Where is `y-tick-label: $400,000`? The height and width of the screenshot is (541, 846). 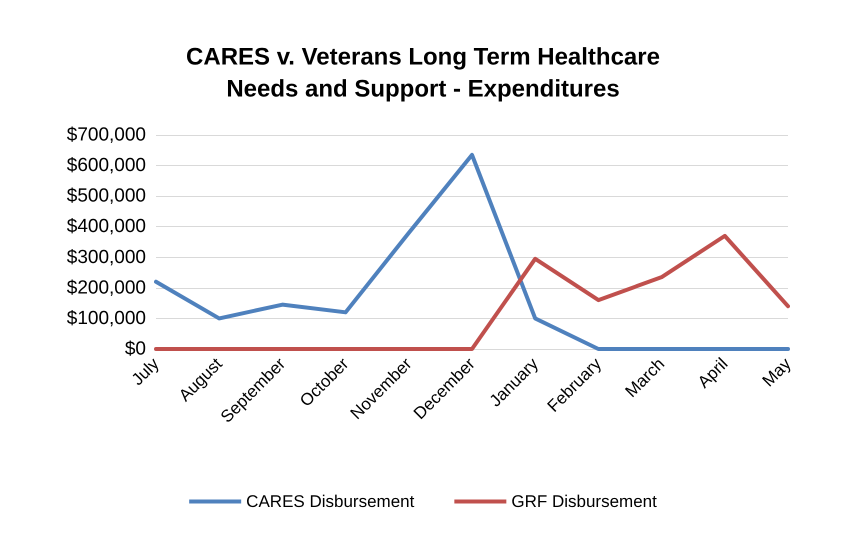 y-tick-label: $400,000 is located at coordinates (106, 227).